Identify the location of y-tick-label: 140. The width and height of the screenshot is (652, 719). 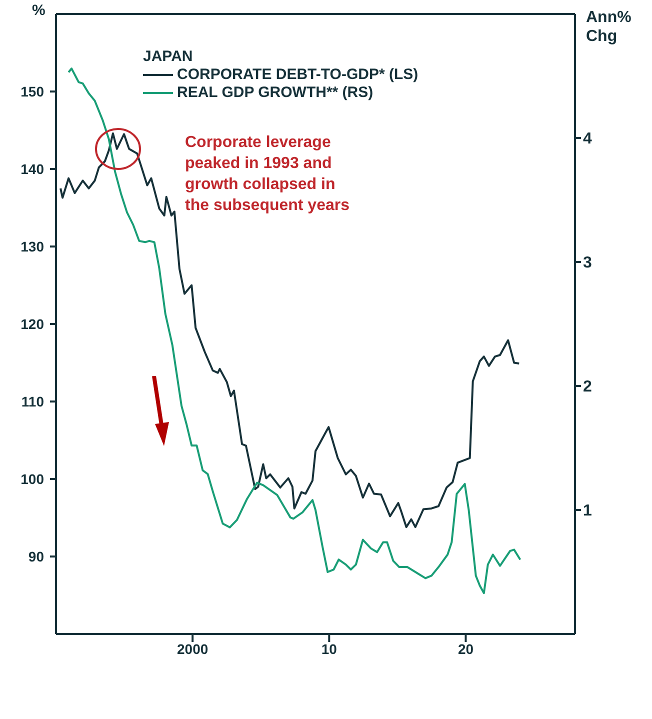
(32, 168).